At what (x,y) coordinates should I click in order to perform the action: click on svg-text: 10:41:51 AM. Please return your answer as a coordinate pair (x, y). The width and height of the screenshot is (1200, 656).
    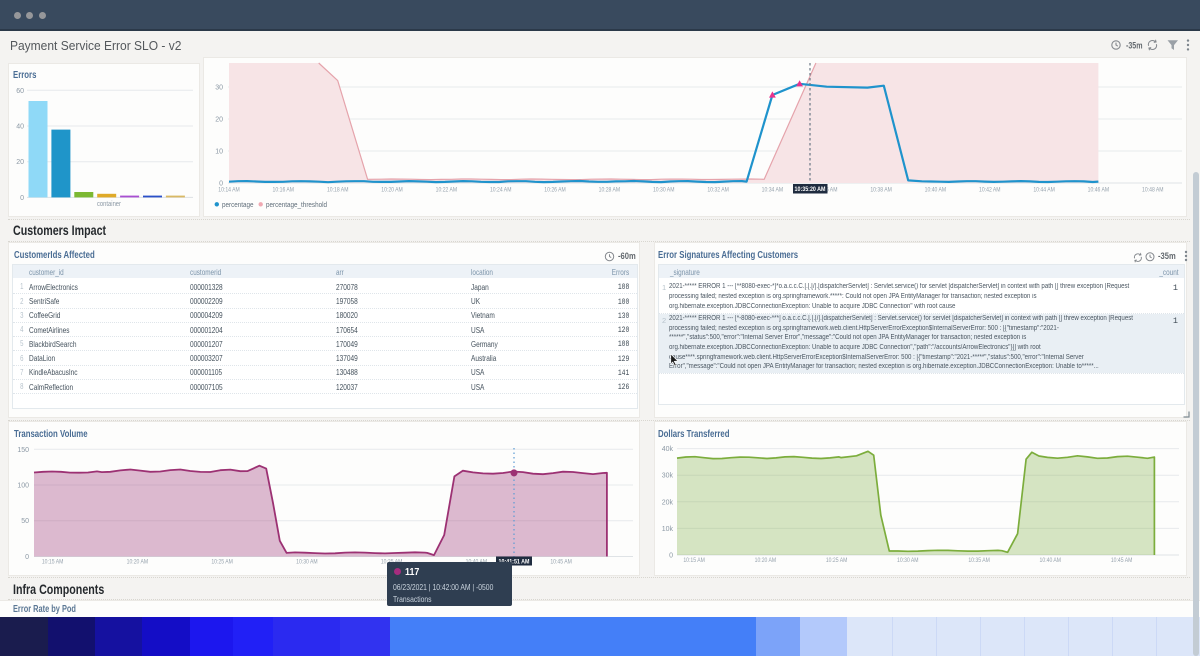
    Looking at the image, I should click on (514, 562).